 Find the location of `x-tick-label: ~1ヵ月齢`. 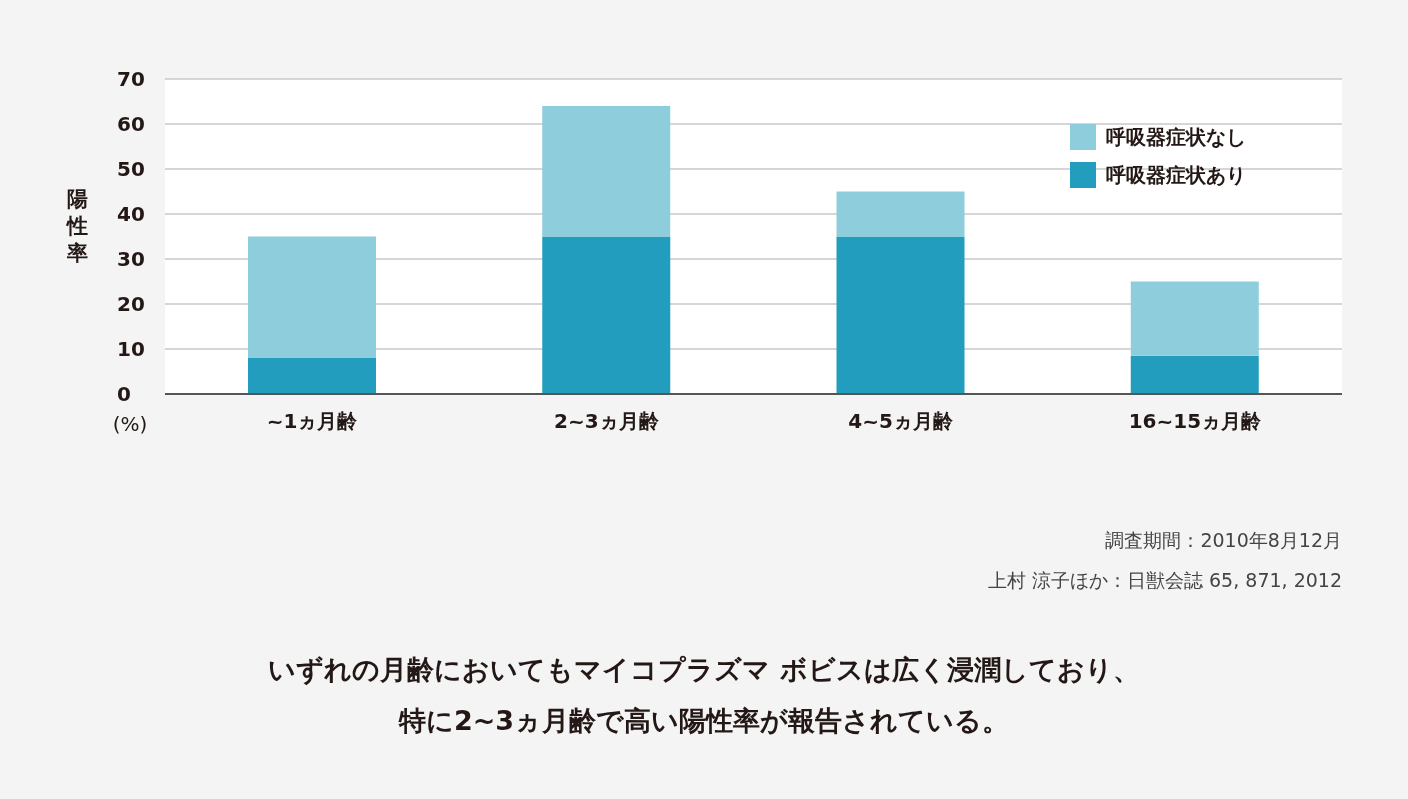

x-tick-label: ~1ヵ月齢 is located at coordinates (312, 421).